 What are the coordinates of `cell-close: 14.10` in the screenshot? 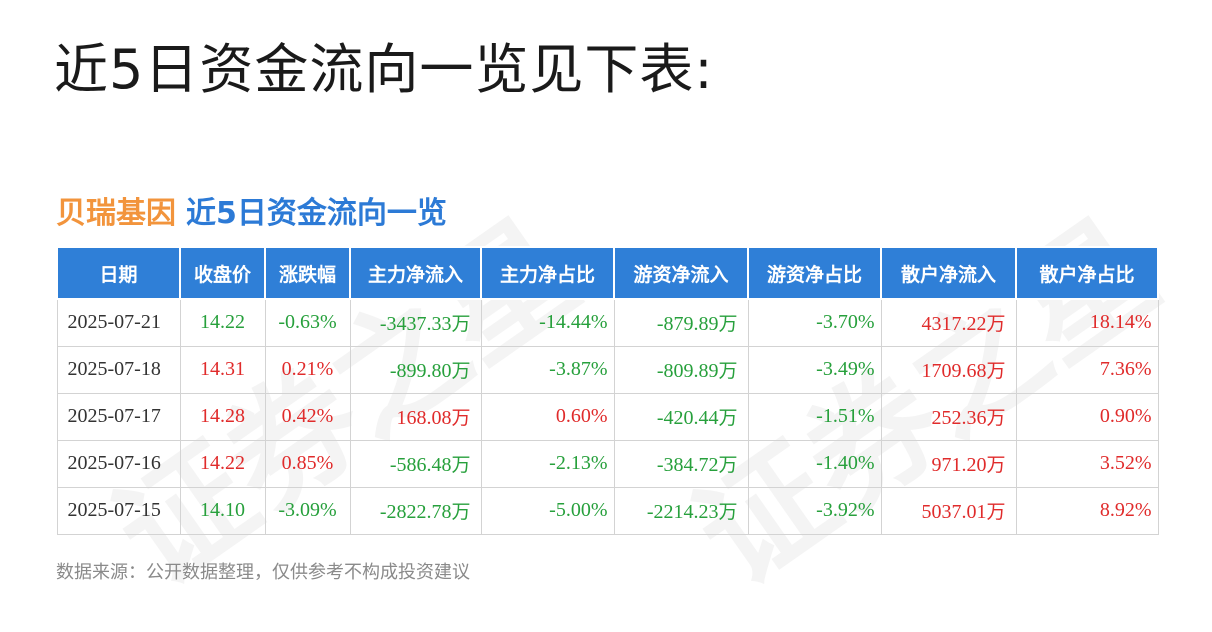 It's located at (222, 510).